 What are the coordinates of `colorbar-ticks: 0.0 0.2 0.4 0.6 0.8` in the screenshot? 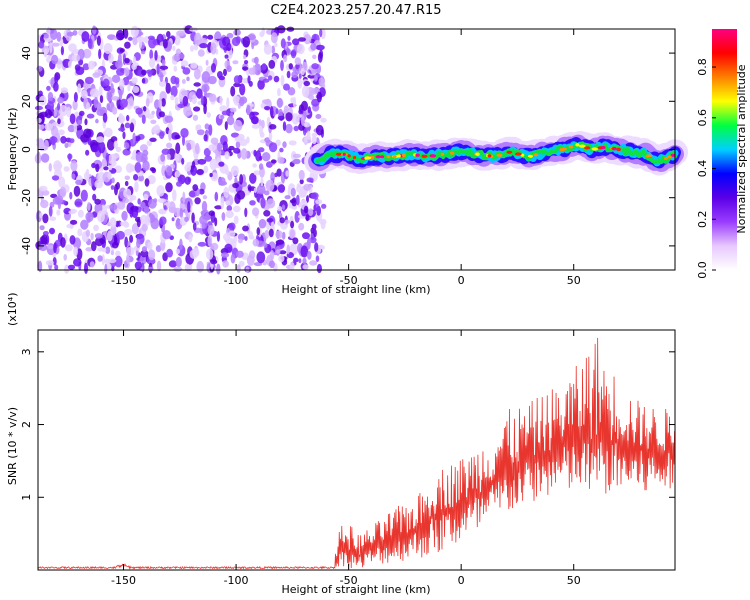 It's located at (706, 168).